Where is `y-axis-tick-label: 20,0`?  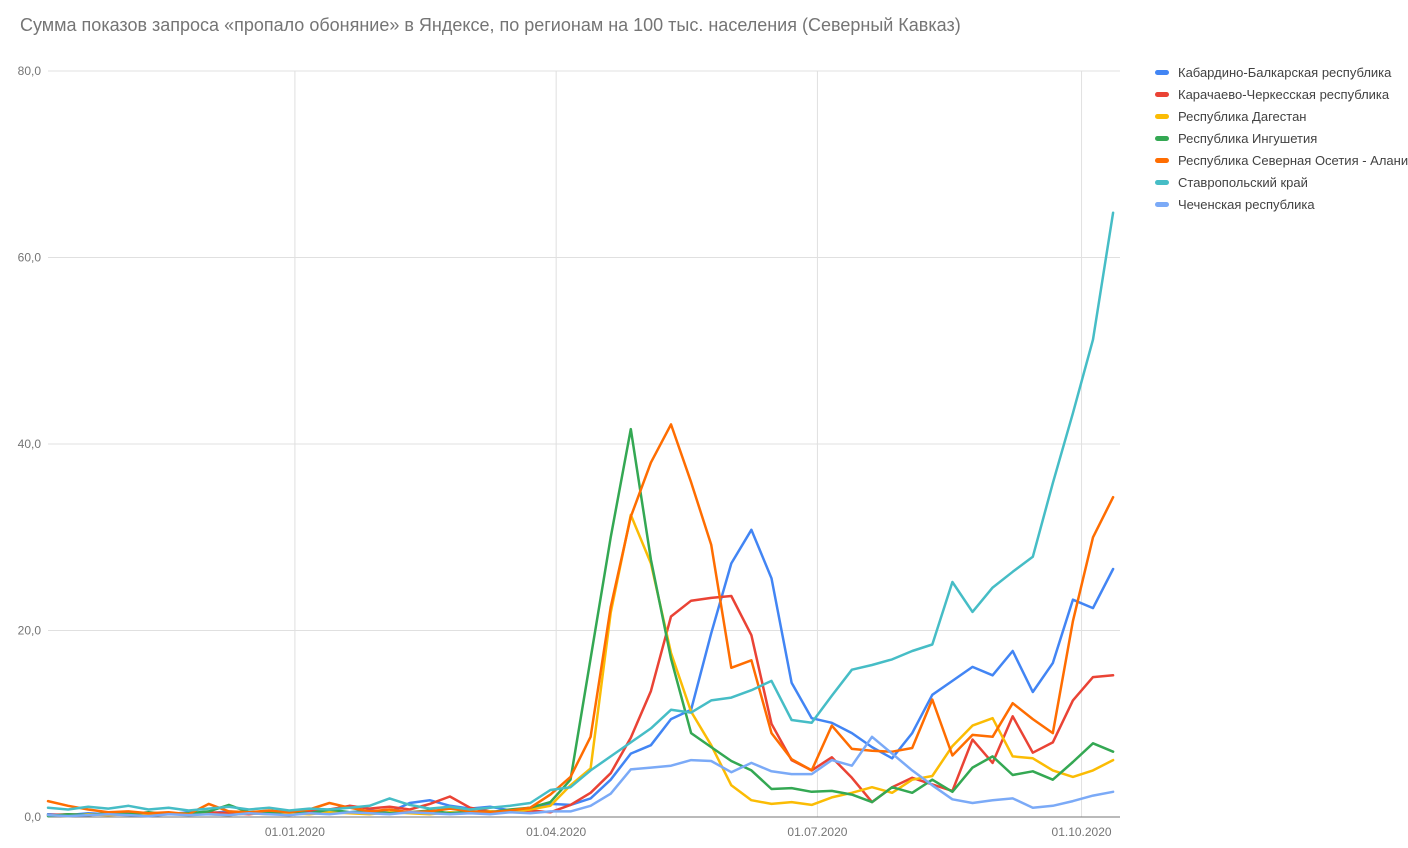
y-axis-tick-label: 20,0 is located at coordinates (30, 631).